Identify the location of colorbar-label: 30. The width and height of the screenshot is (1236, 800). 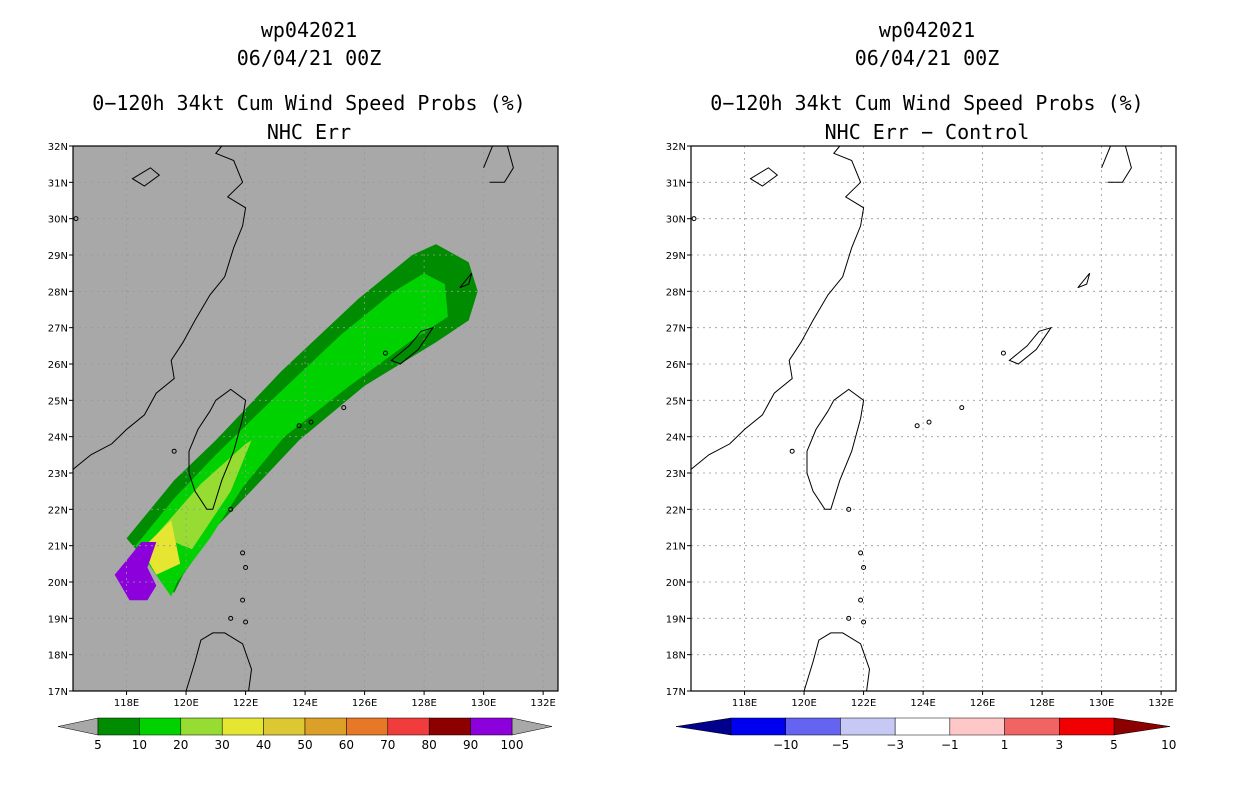
(222, 745).